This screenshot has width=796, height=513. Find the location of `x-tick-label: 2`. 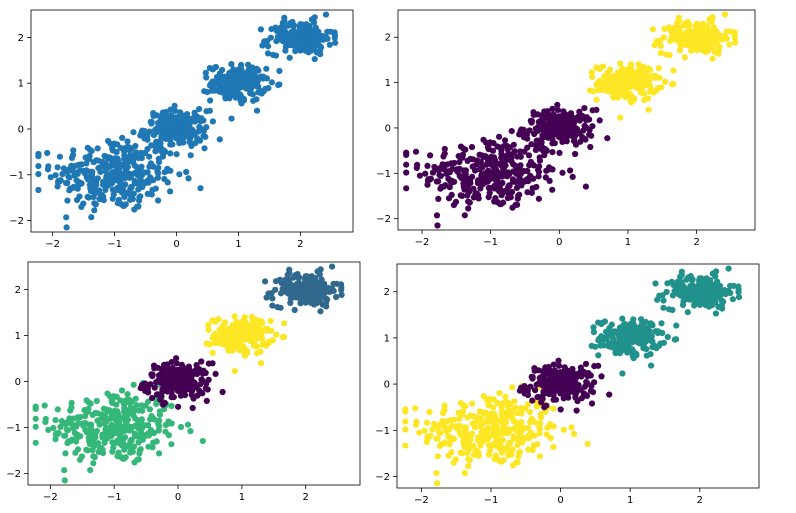

x-tick-label: 2 is located at coordinates (700, 500).